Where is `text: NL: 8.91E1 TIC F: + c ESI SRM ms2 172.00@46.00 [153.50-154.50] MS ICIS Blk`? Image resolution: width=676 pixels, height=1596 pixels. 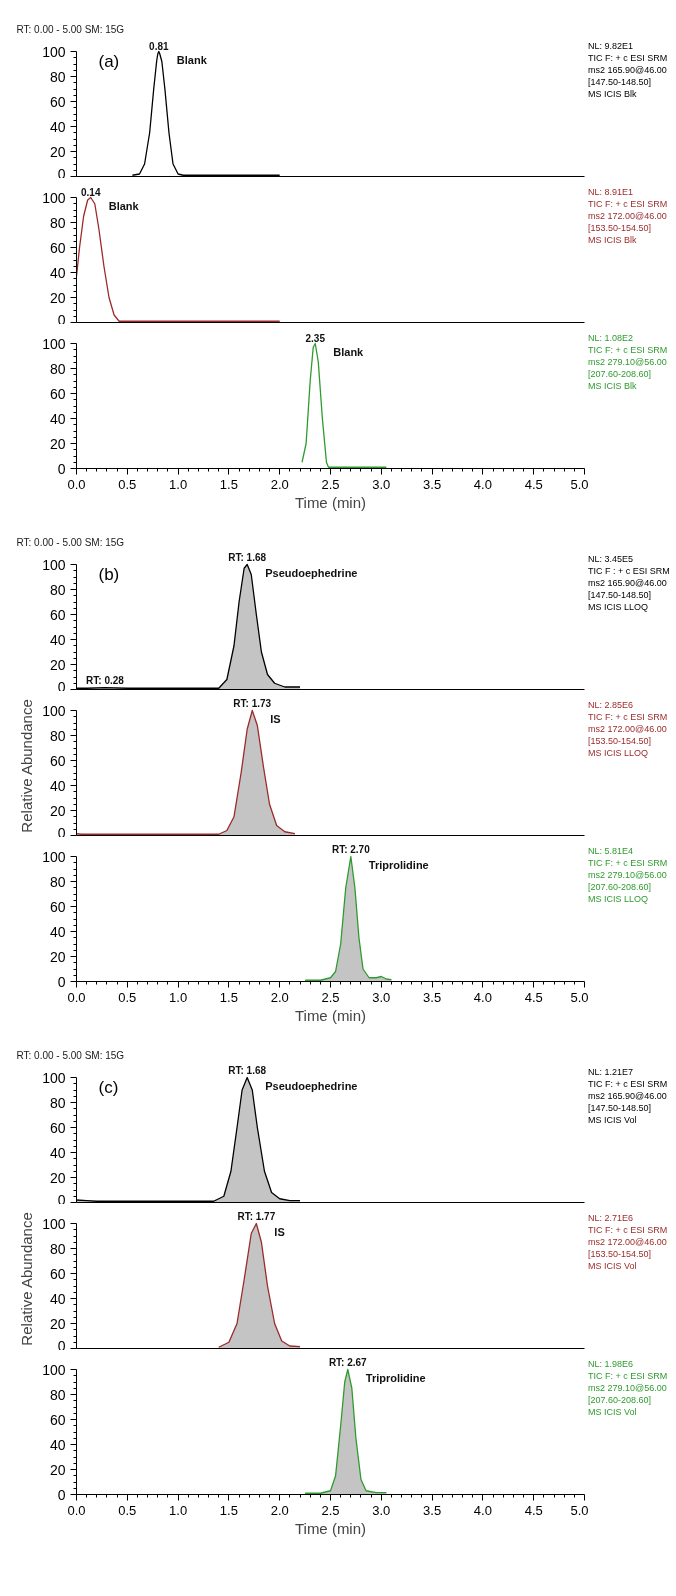
text: NL: 8.91E1 TIC F: + c ESI SRM ms2 172.00@46.00 [153.50-154.50] MS ICIS Blk is located at coordinates (628, 216).